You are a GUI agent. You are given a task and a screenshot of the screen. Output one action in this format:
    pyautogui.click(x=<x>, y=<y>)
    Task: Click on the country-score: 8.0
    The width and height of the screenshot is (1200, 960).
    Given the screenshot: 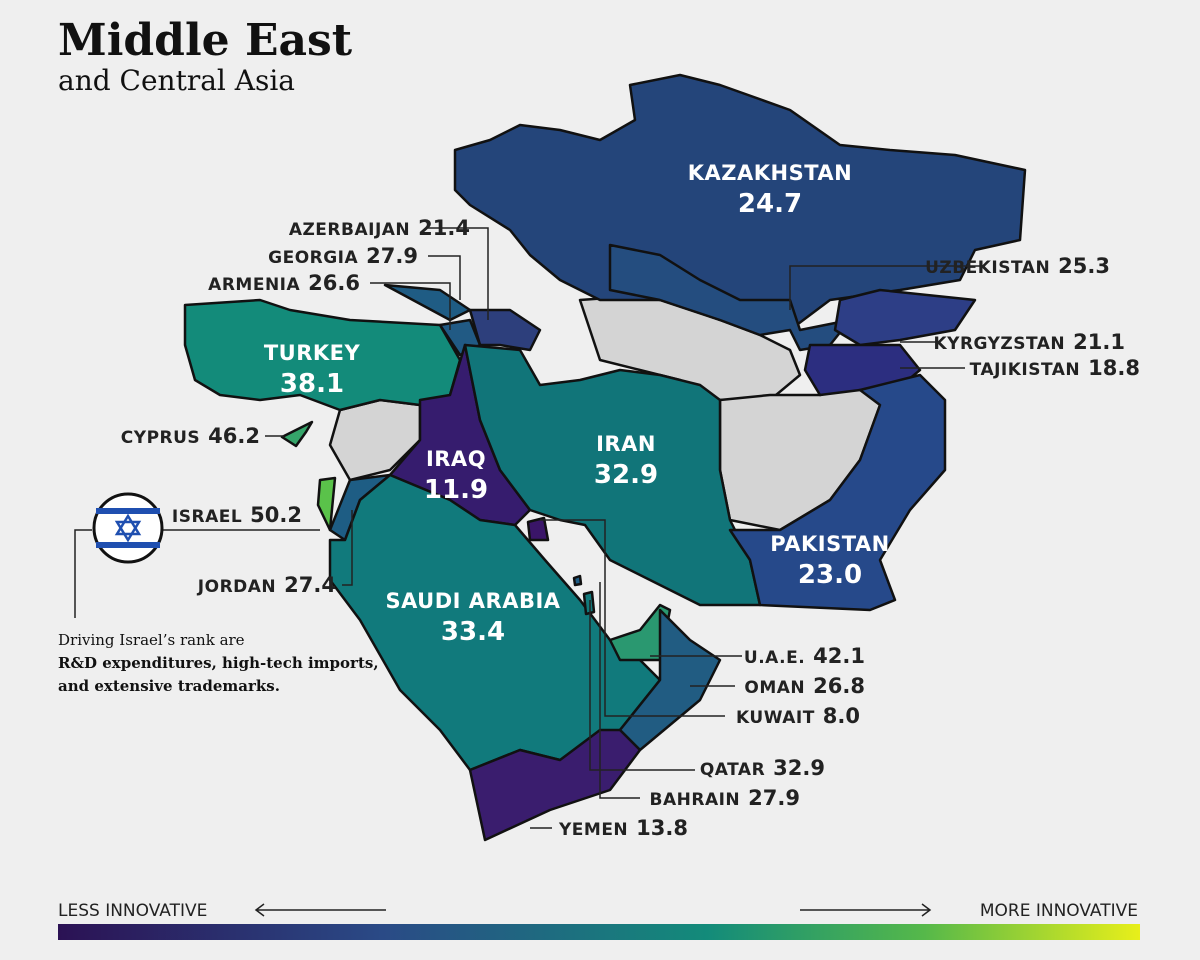 What is the action you would take?
    pyautogui.click(x=841, y=716)
    